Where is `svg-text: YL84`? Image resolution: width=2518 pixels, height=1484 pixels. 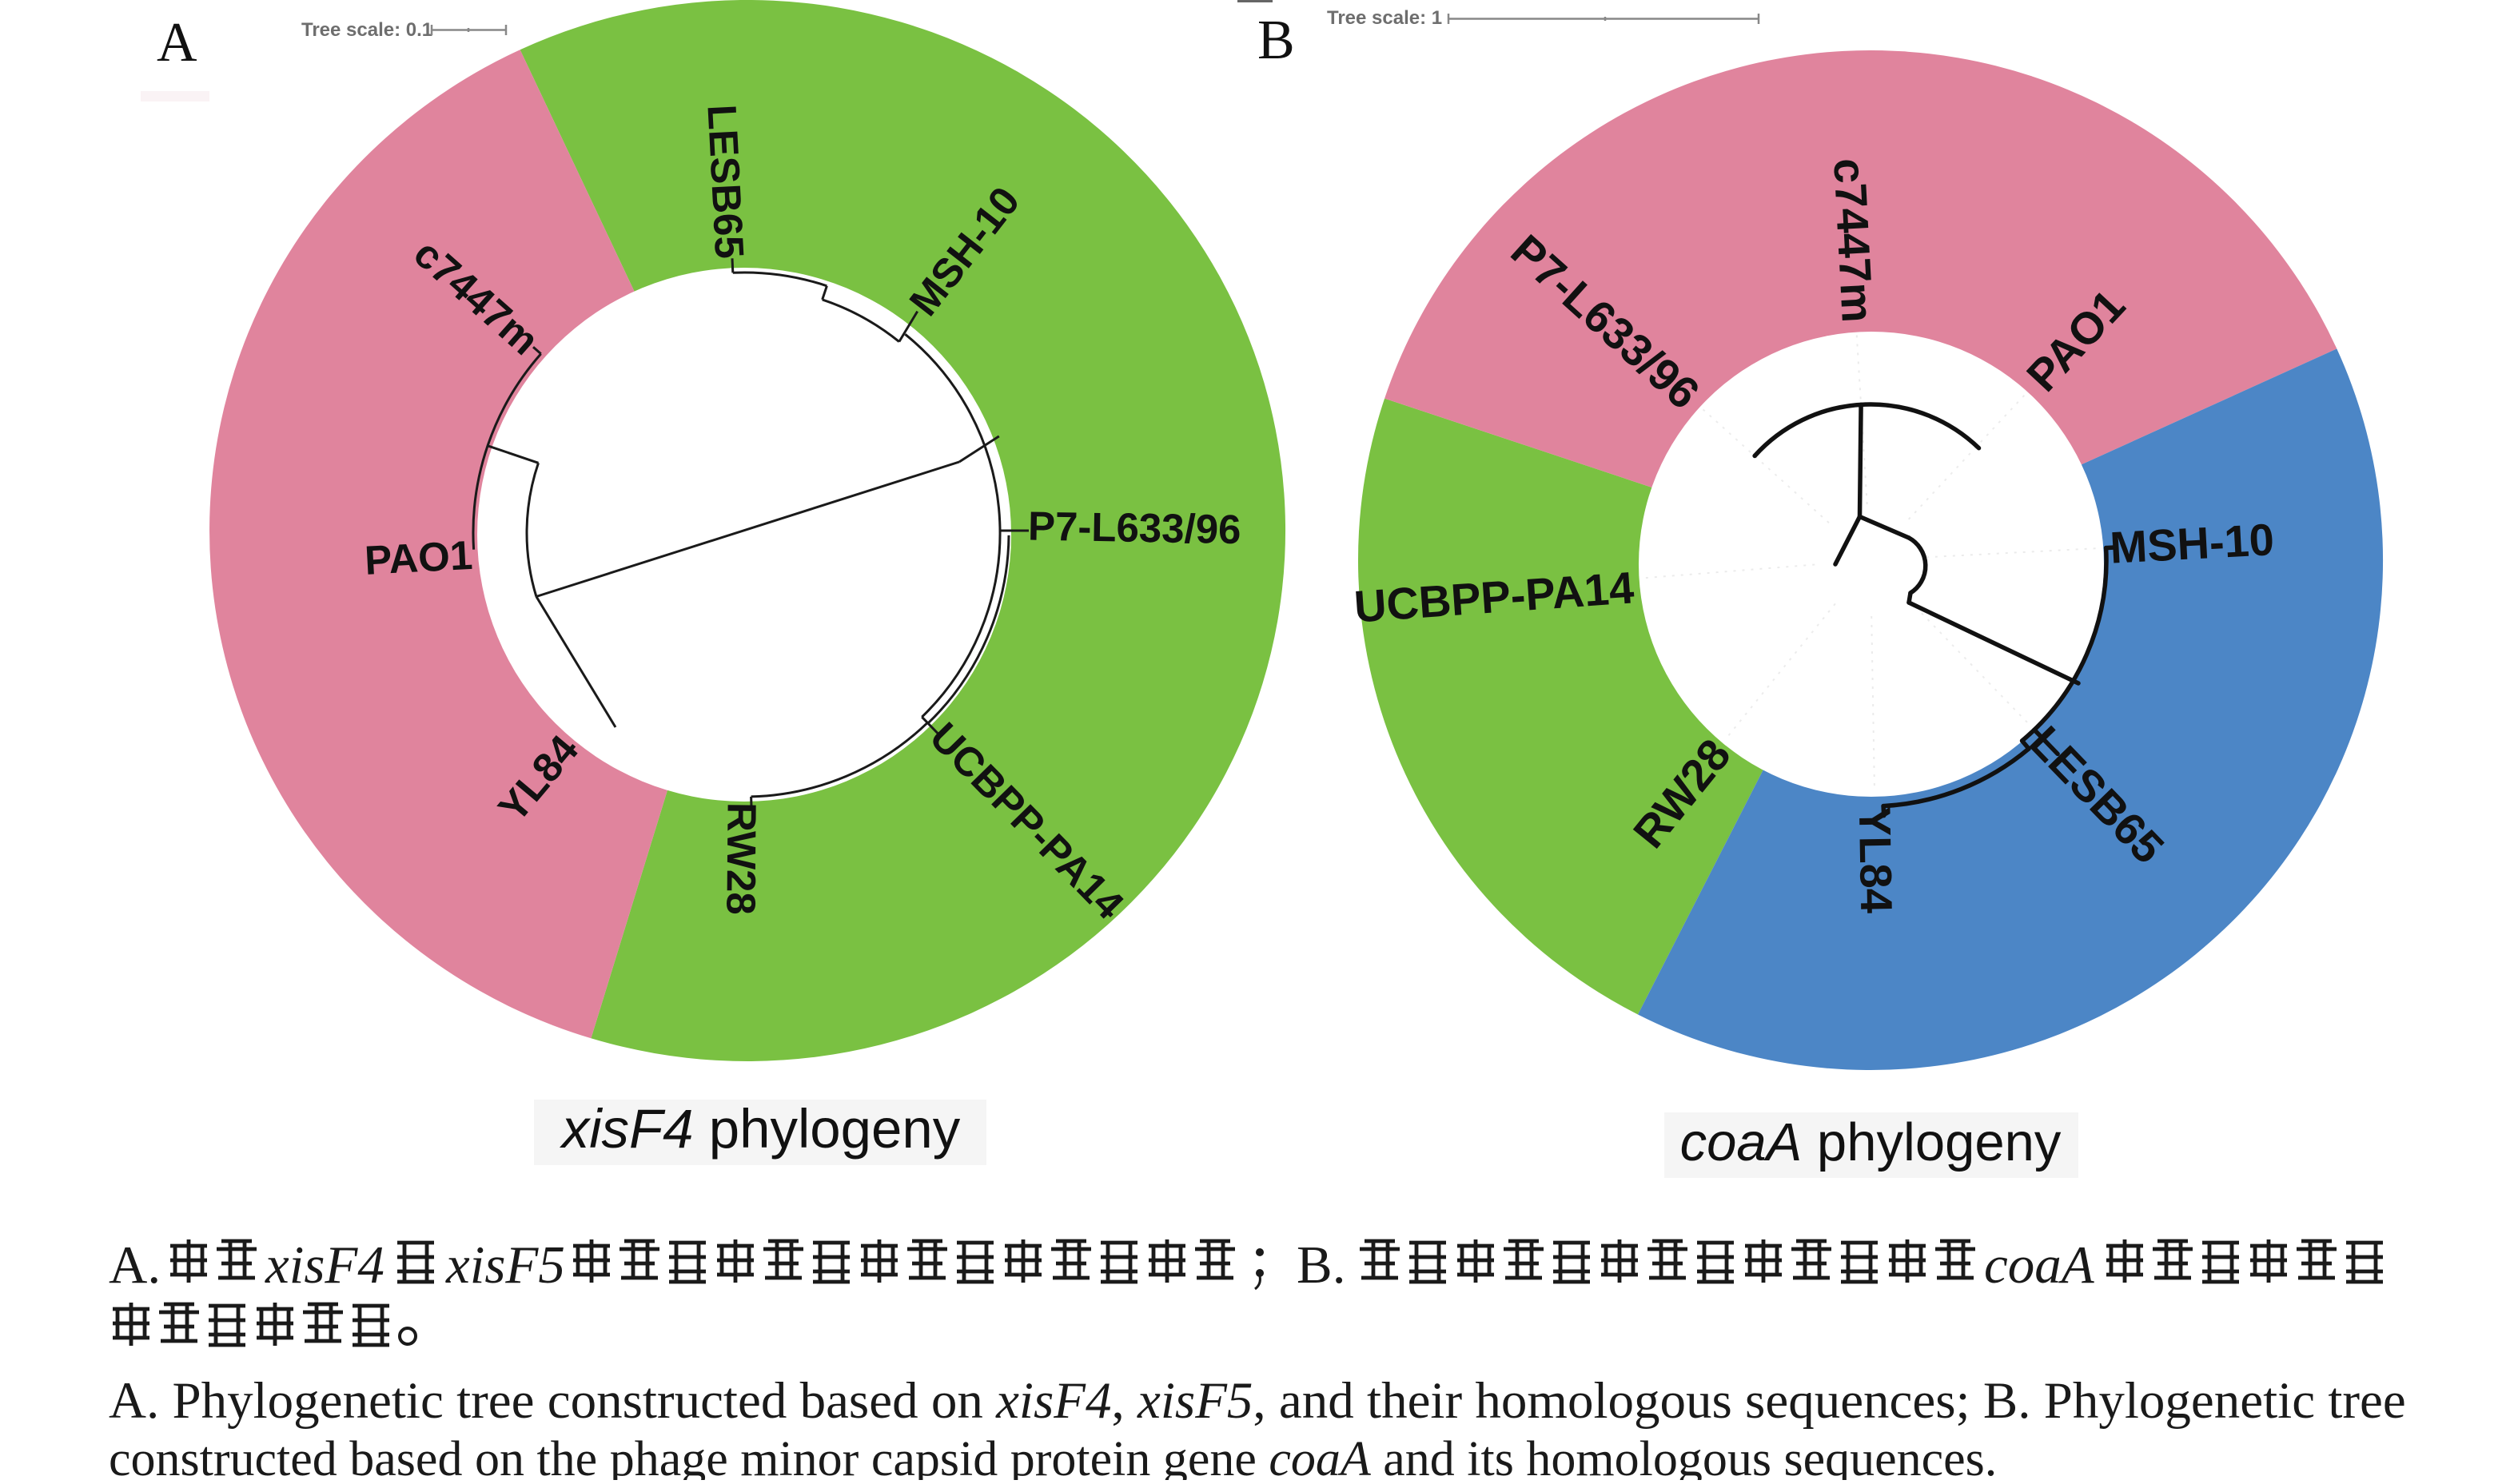 svg-text: YL84 is located at coordinates (1876, 859).